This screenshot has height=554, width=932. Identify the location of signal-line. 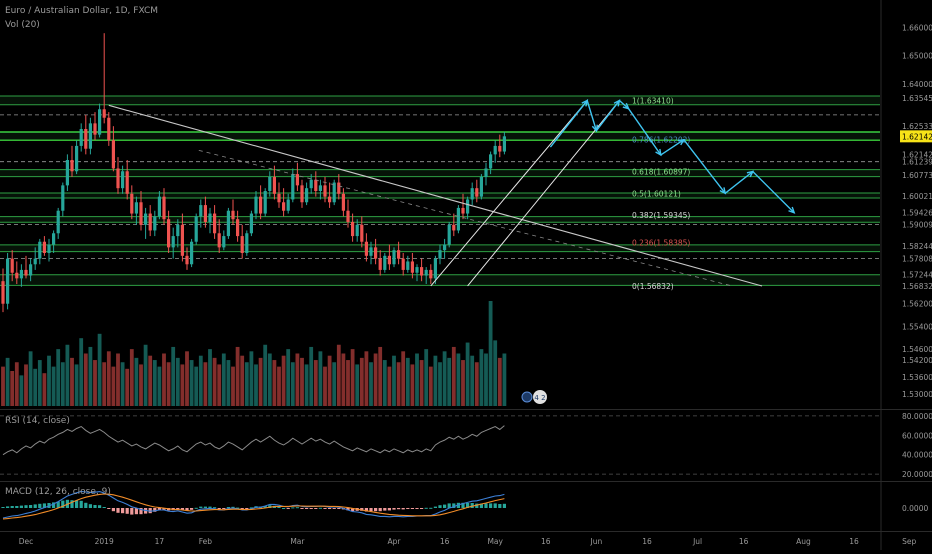
(253, 506).